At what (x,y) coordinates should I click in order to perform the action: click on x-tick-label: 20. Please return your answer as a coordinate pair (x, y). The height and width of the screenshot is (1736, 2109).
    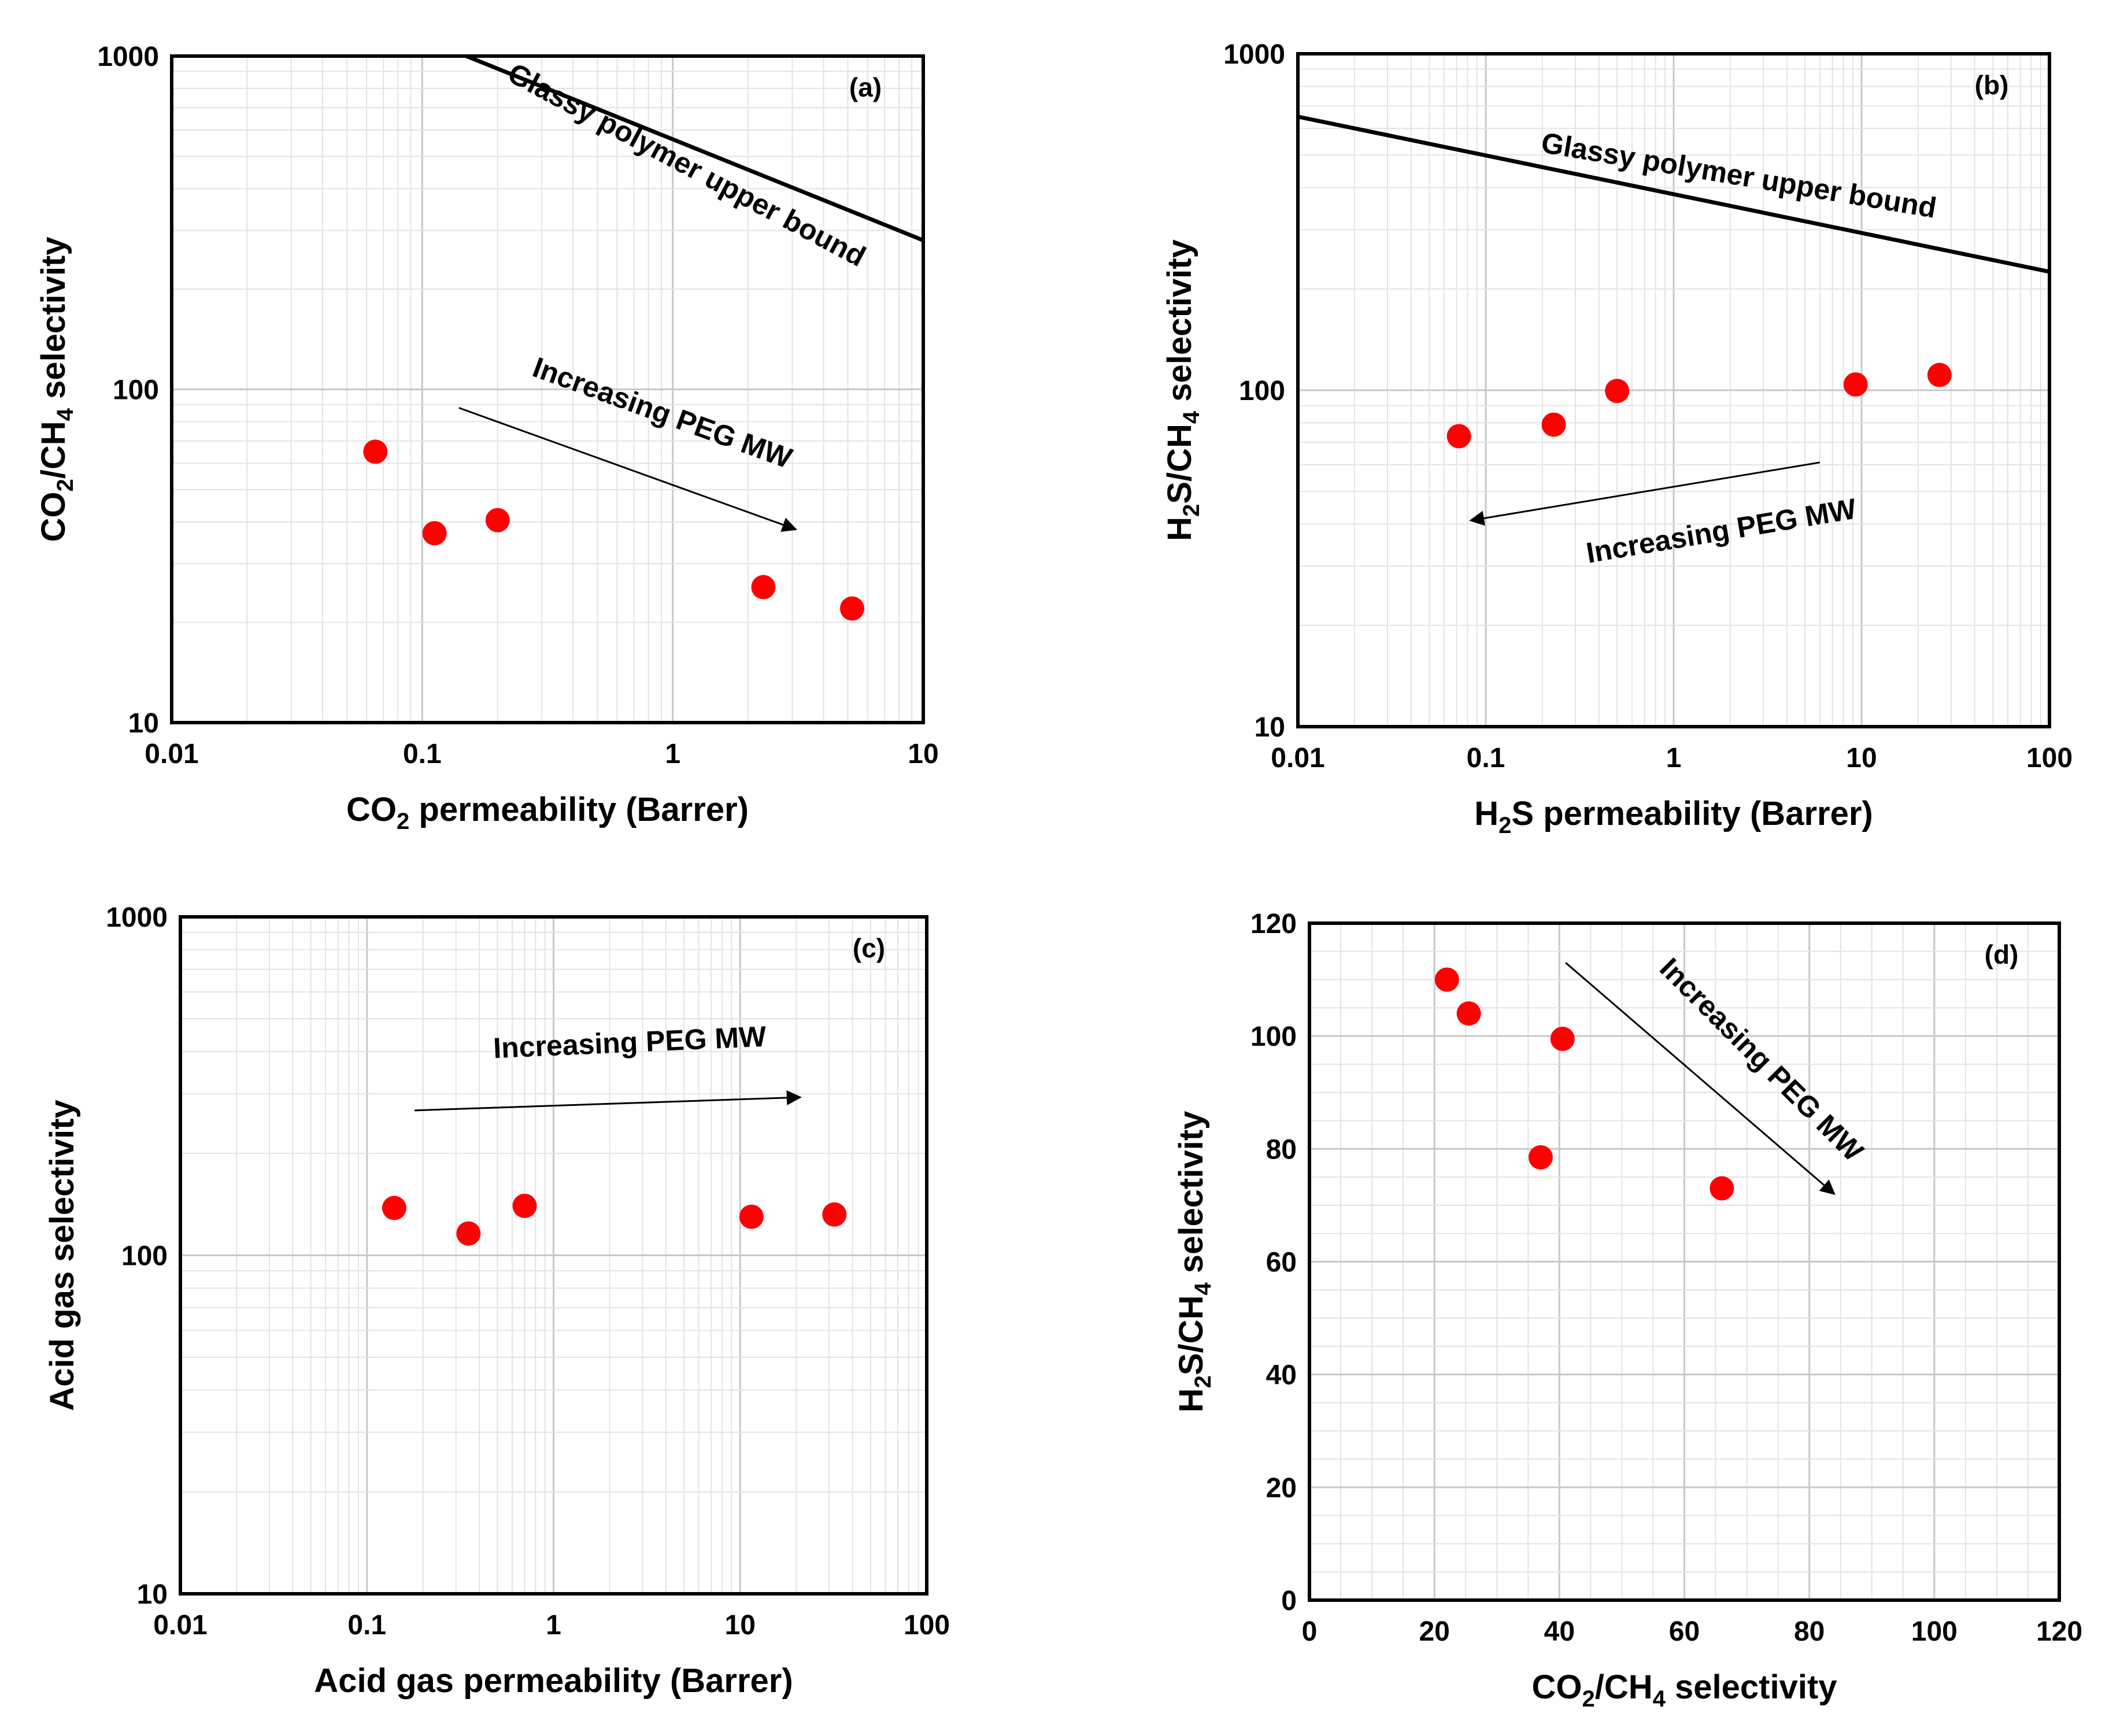
    Looking at the image, I should click on (1434, 1631).